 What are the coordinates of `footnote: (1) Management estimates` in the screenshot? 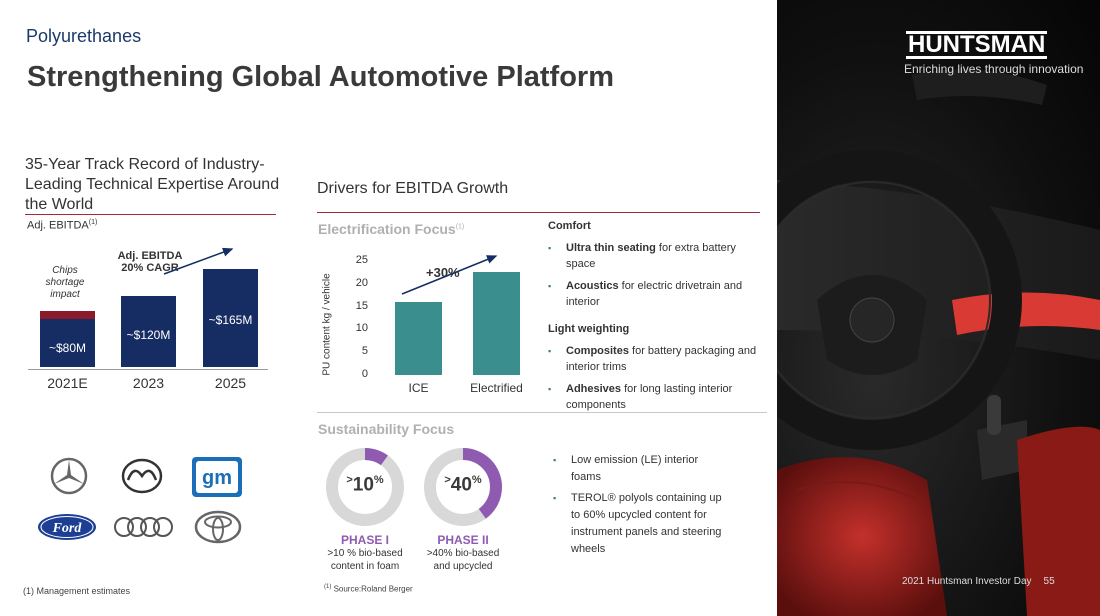 It's located at (77, 591).